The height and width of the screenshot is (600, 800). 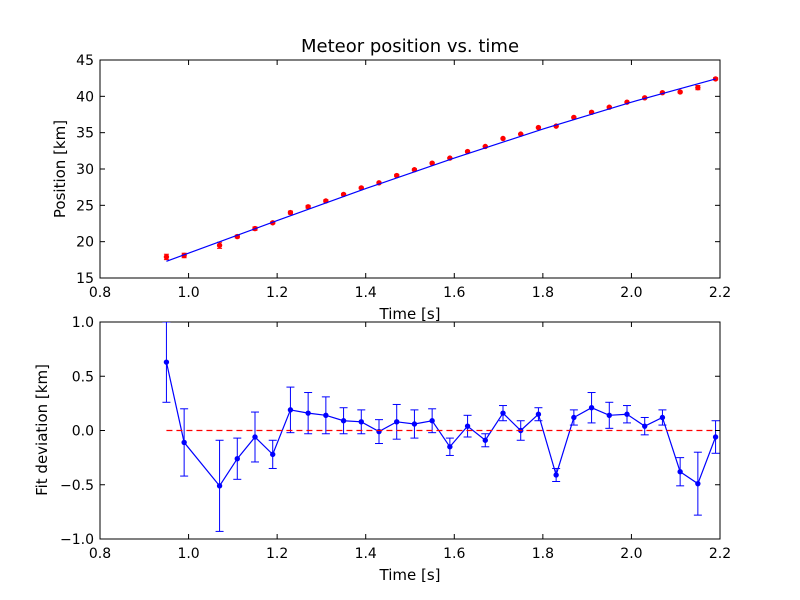 I want to click on position-x-tick-label: 2.2, so click(x=720, y=293).